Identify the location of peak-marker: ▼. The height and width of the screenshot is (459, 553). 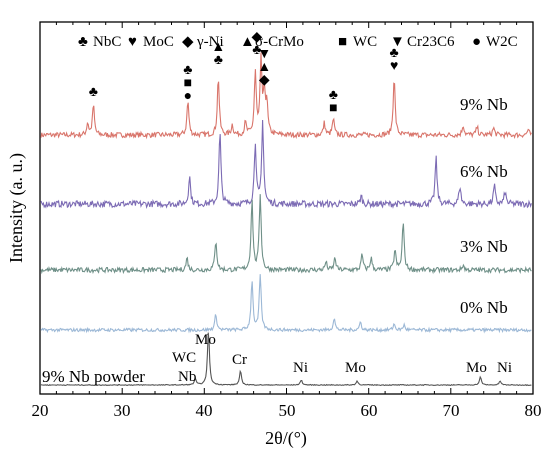
(264, 54).